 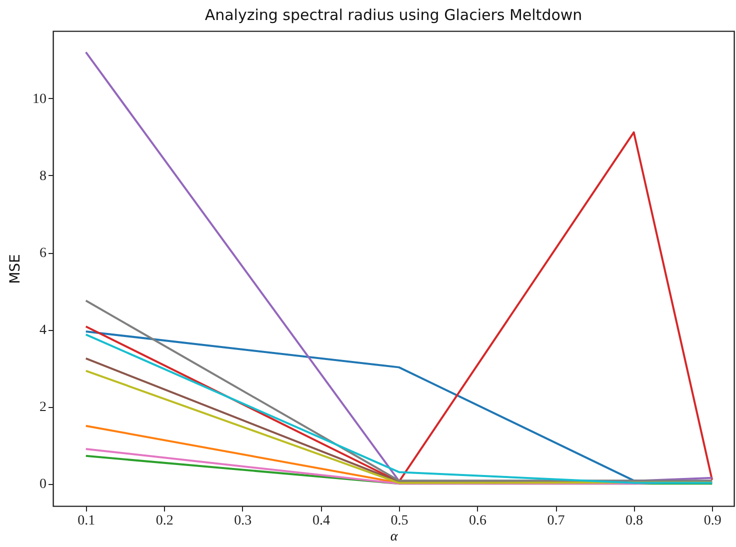 What do you see at coordinates (43, 254) in the screenshot?
I see `y-tick-label: 6` at bounding box center [43, 254].